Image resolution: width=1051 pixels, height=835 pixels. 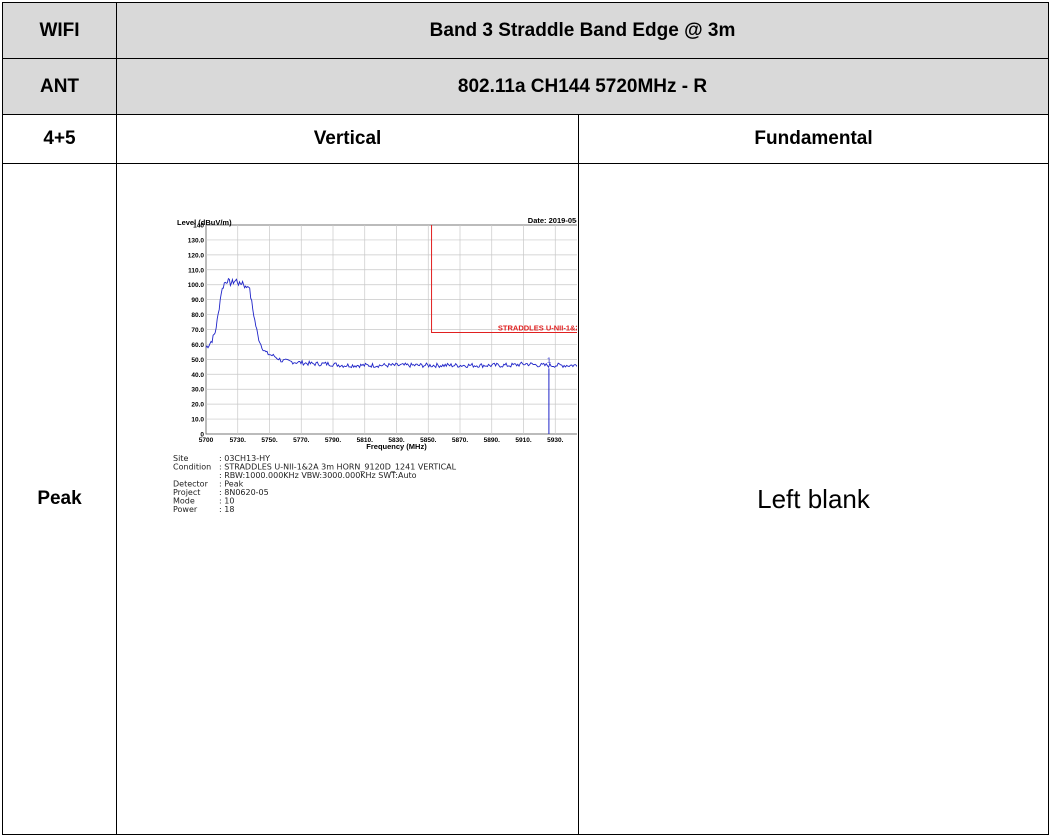 What do you see at coordinates (549, 359) in the screenshot?
I see `marker-label: 1` at bounding box center [549, 359].